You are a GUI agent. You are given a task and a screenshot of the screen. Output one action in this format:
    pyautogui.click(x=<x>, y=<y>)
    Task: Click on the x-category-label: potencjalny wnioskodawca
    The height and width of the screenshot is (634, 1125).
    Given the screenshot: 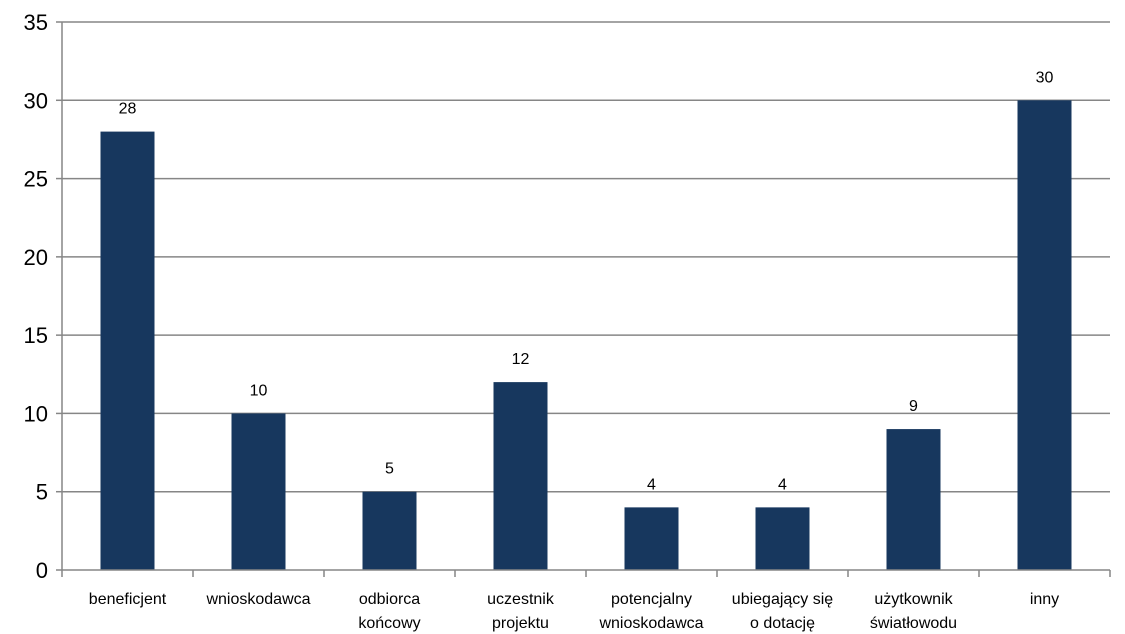 What is the action you would take?
    pyautogui.click(x=650, y=611)
    